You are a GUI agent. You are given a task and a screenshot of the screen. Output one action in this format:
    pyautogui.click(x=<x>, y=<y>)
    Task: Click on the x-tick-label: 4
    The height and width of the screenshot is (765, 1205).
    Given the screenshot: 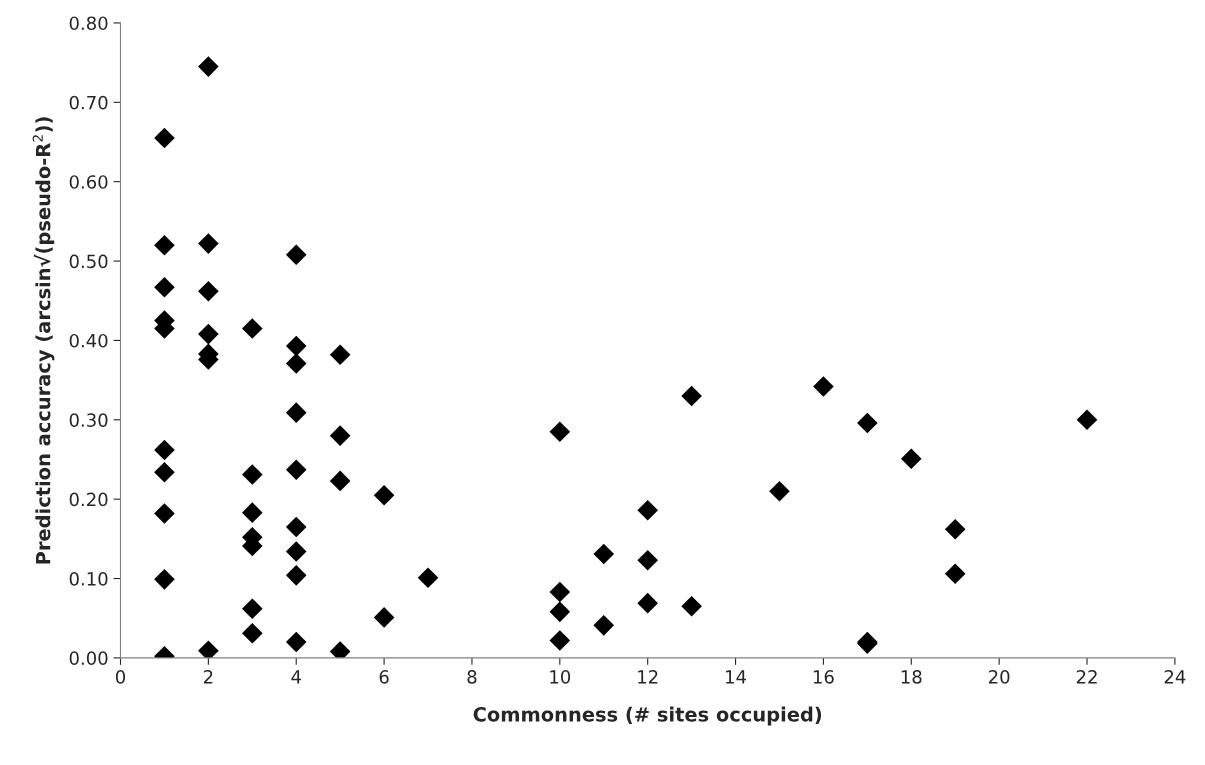 What is the action you would take?
    pyautogui.click(x=296, y=677)
    